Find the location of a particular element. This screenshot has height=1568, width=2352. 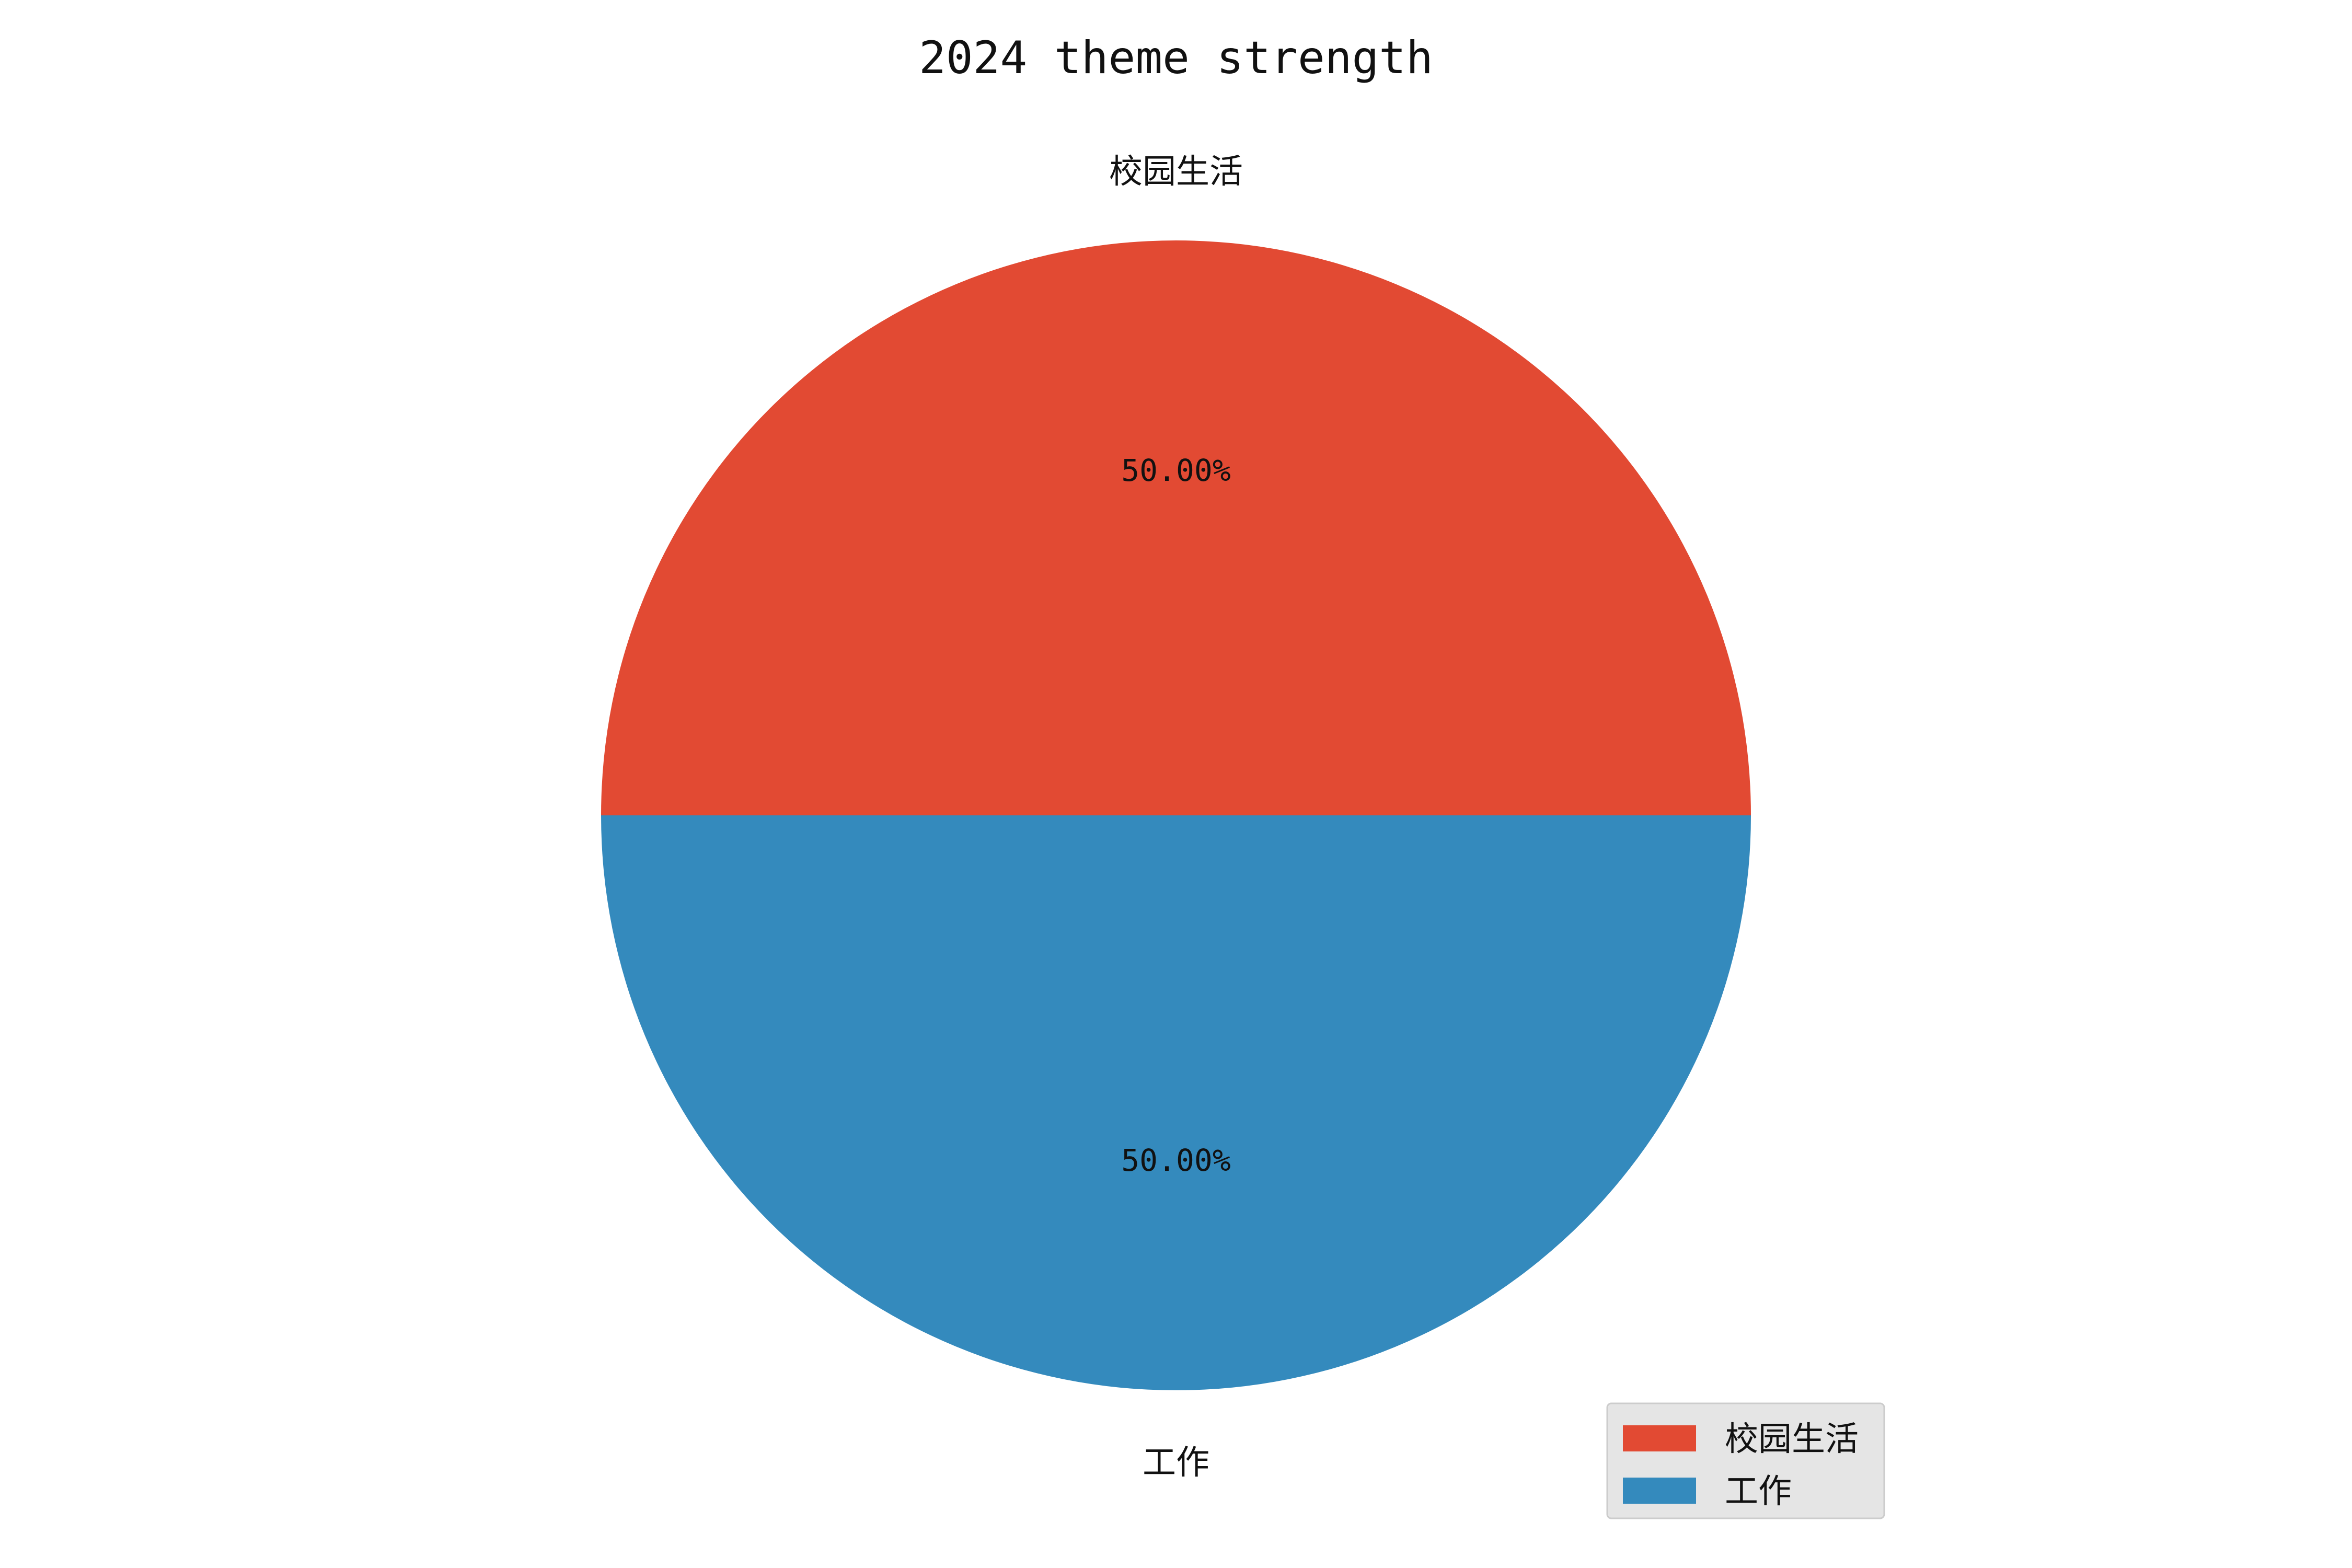

chart-title: 2024 theme strength is located at coordinates (1176, 58).